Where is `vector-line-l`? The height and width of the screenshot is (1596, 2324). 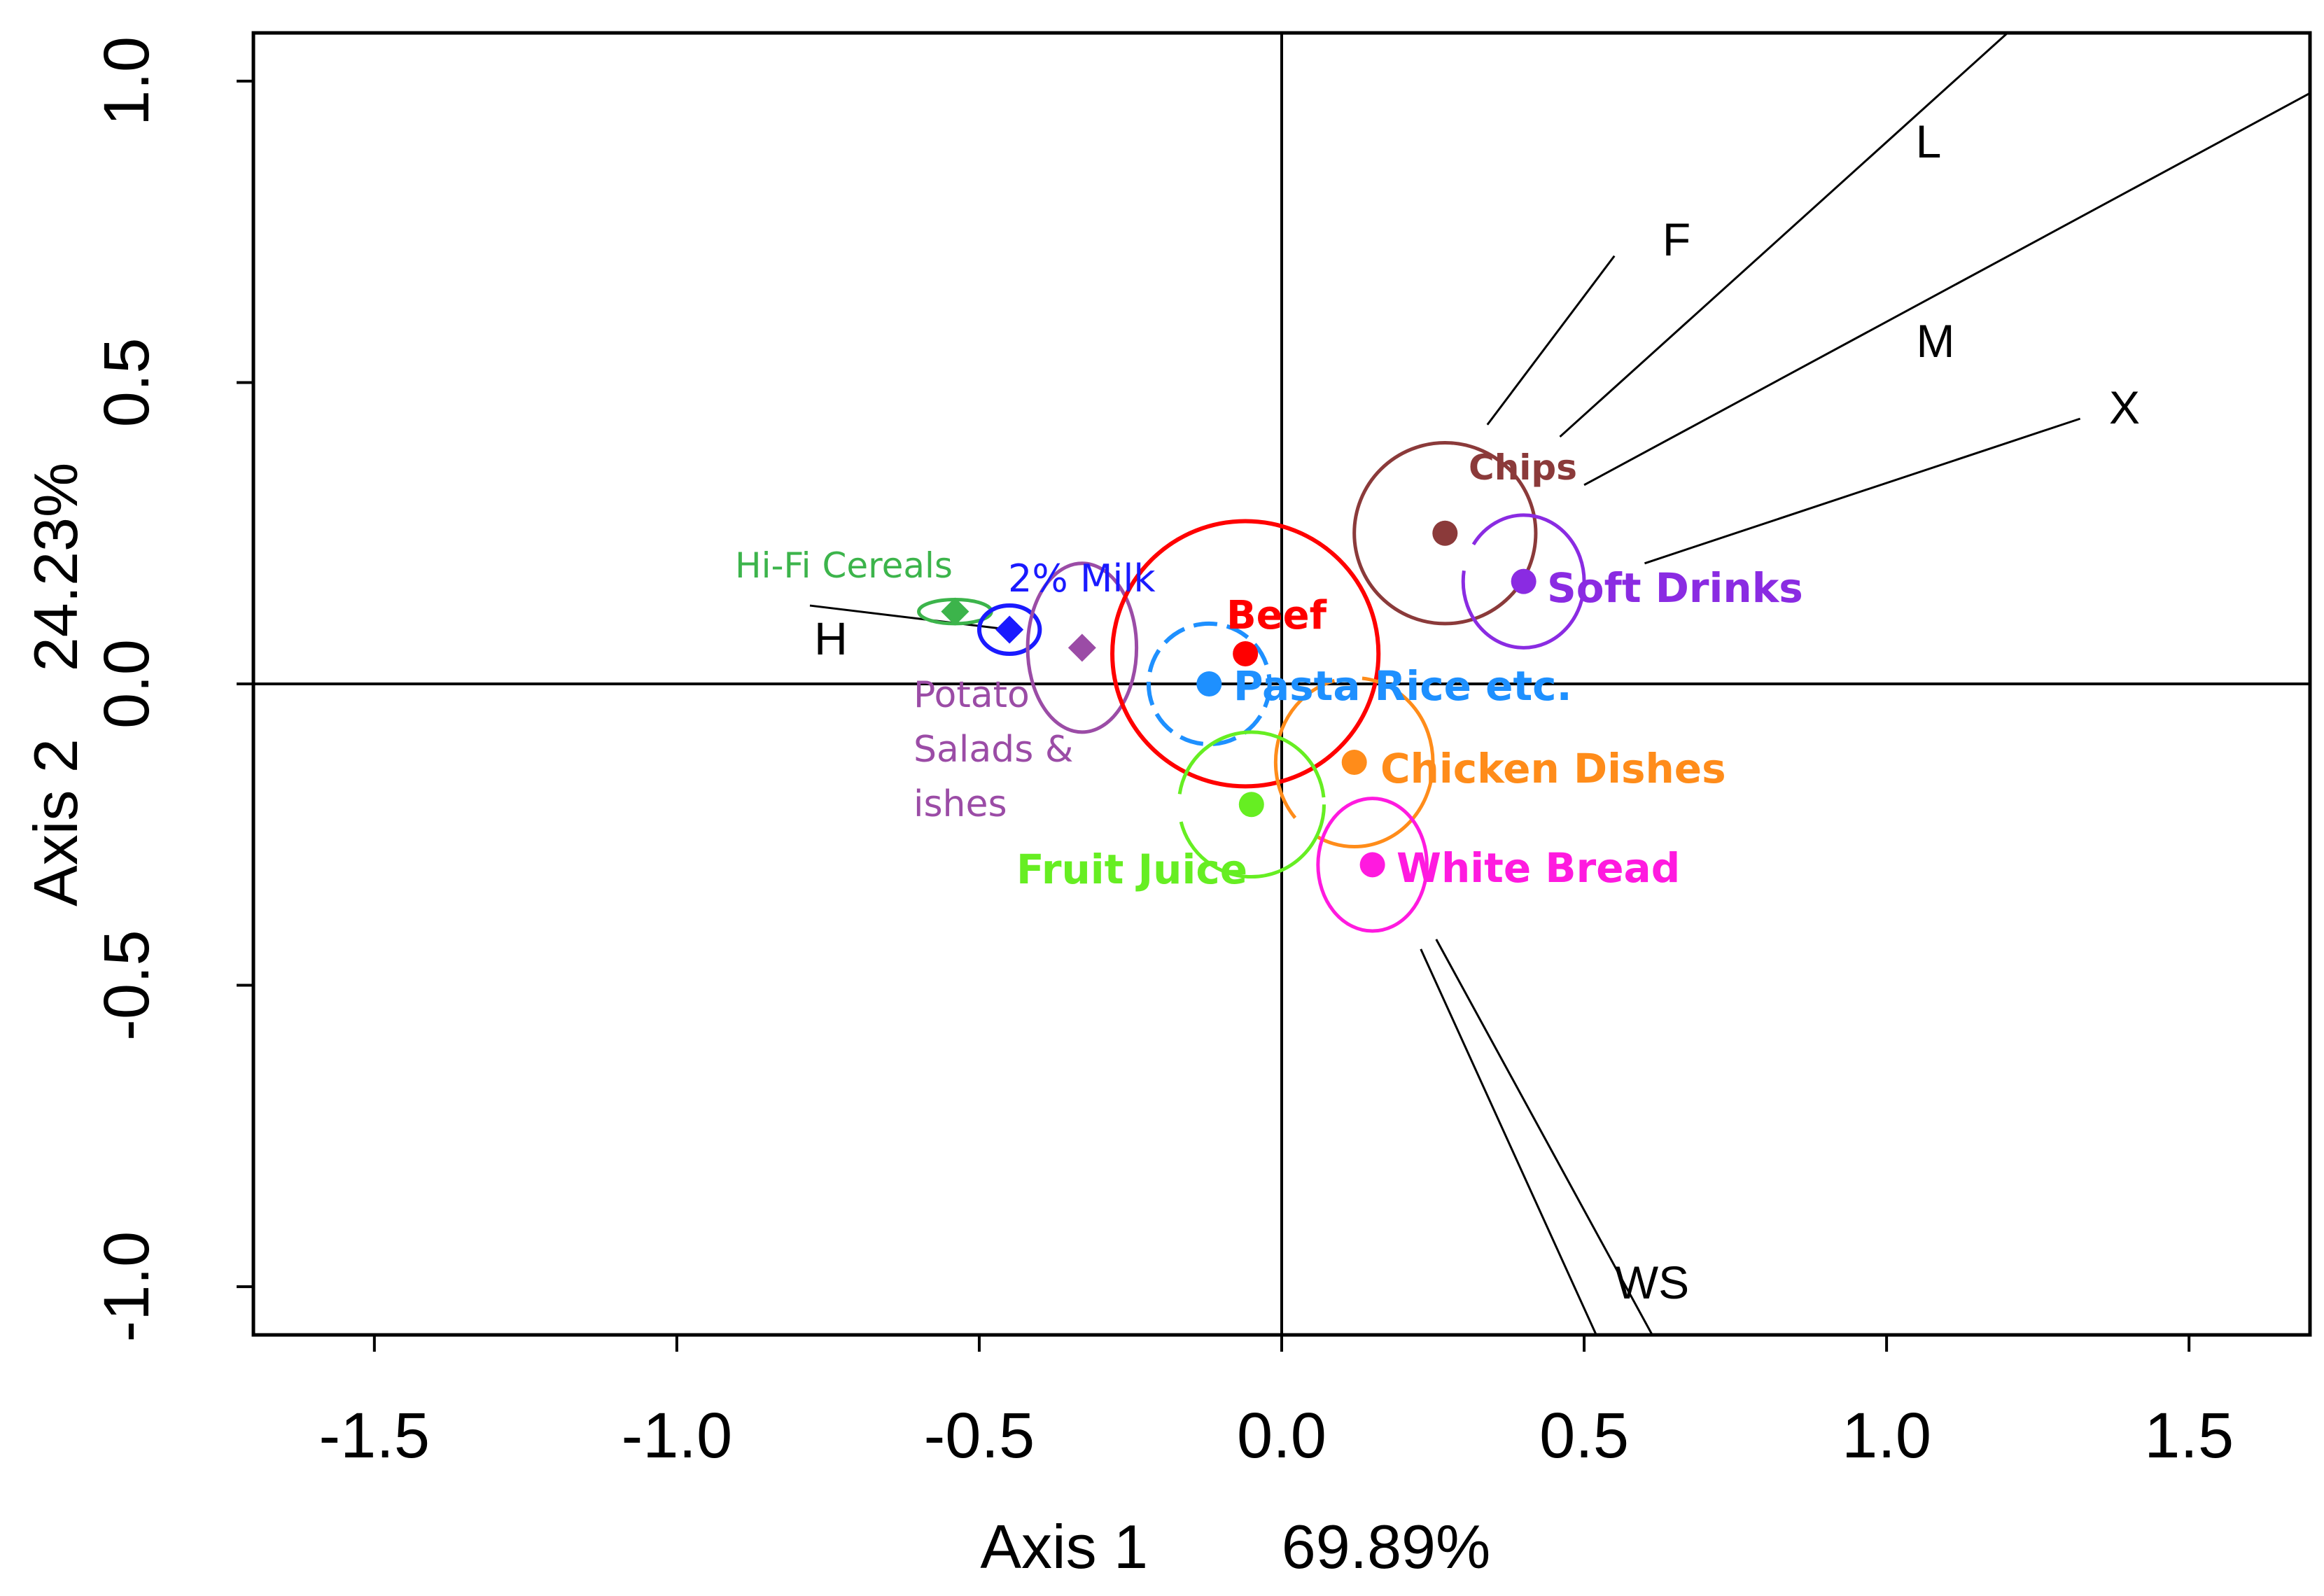
vector-line-l is located at coordinates (1783, 234).